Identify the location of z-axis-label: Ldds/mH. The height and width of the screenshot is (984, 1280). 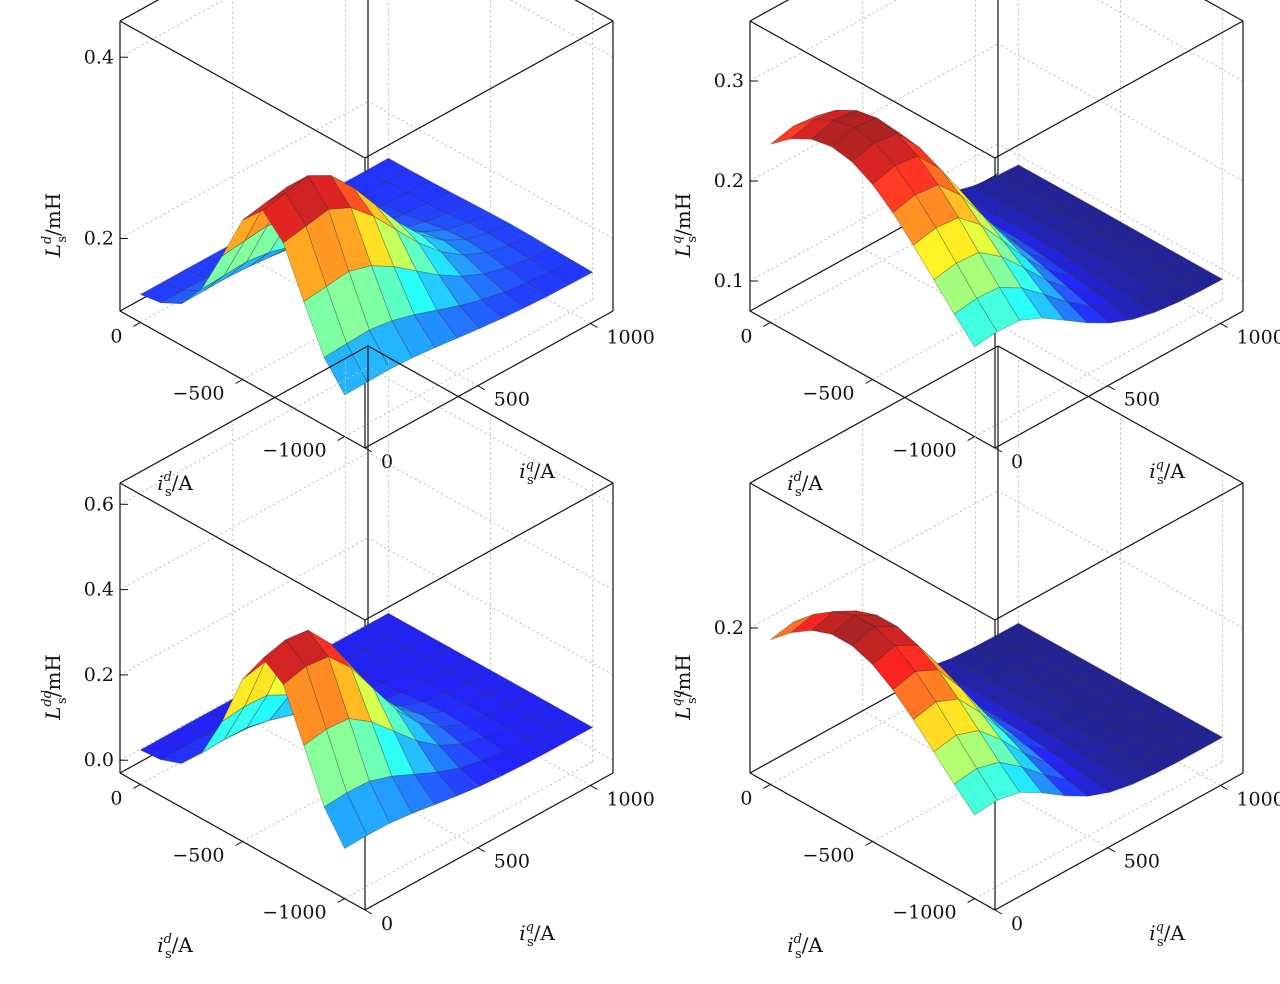
(55, 687).